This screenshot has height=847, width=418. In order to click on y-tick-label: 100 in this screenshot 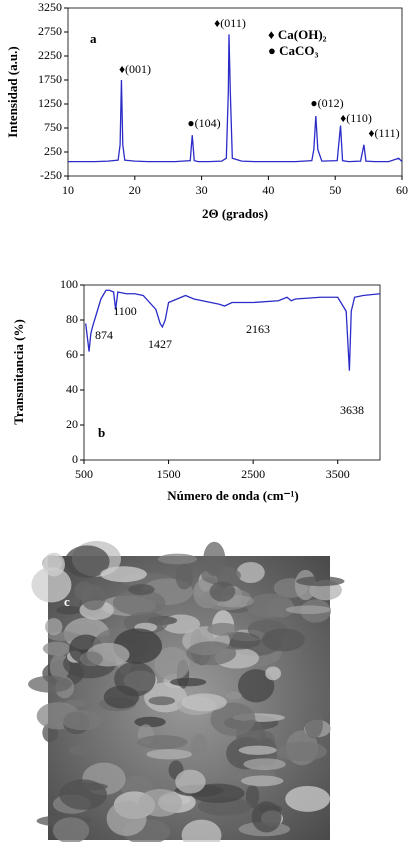, I will do `click(69, 284)`.